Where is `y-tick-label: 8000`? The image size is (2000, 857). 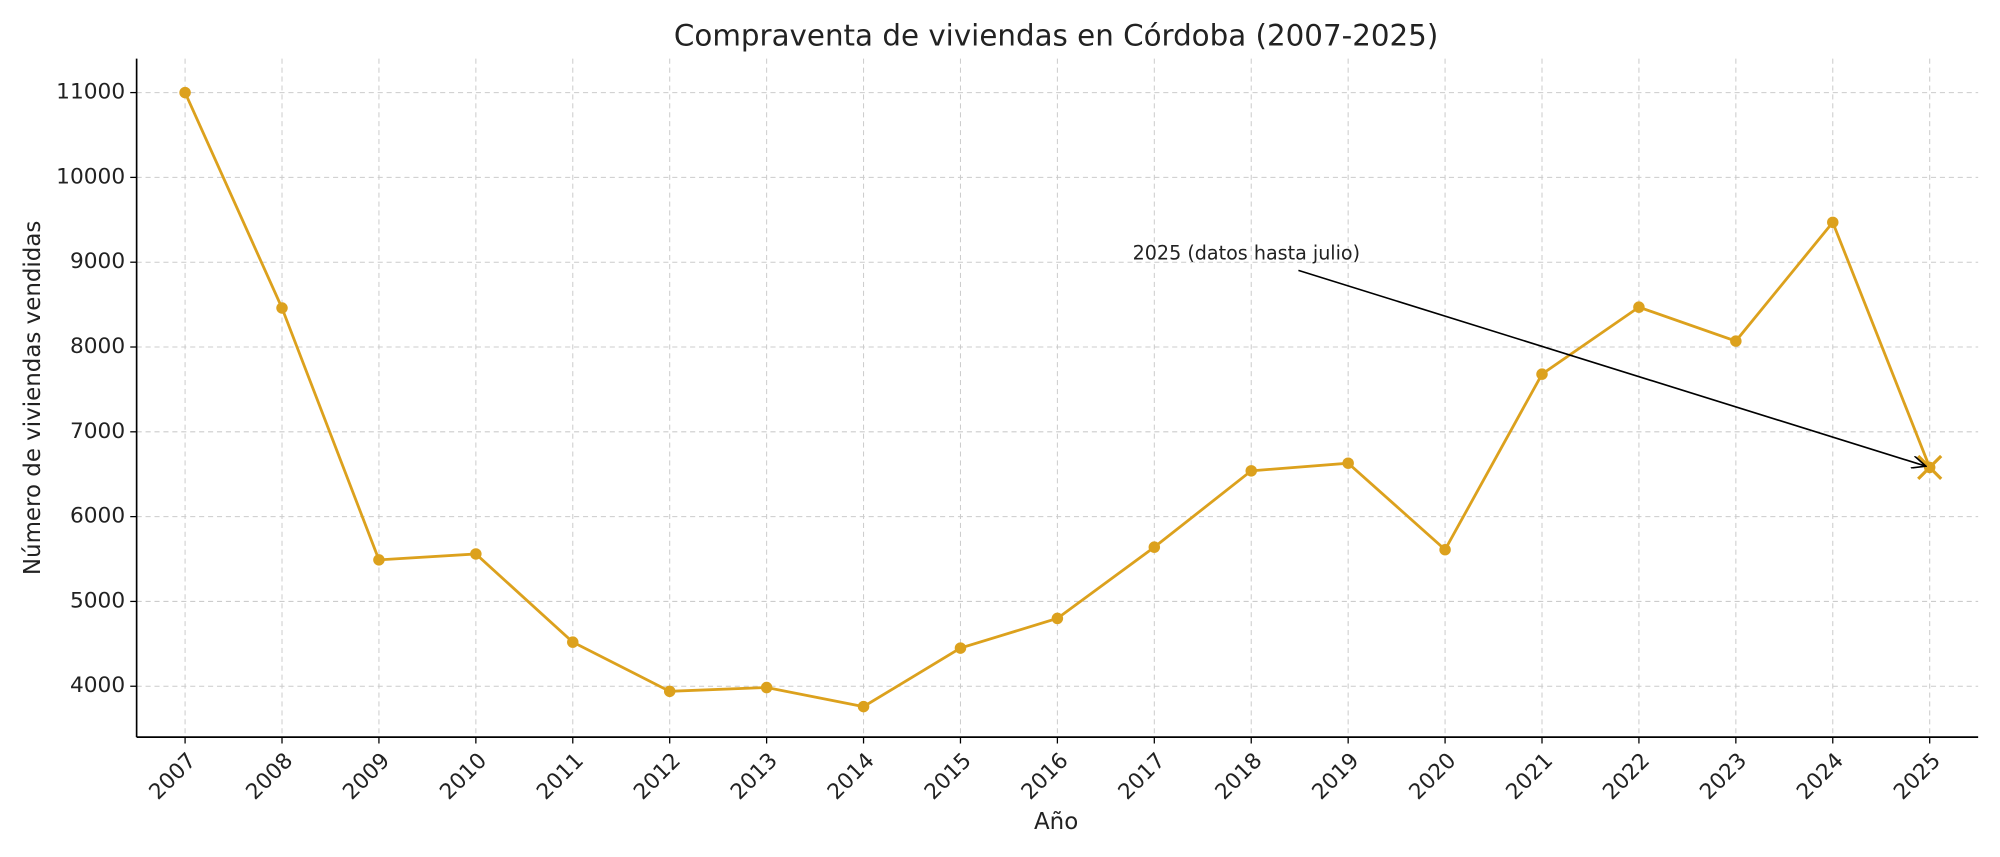
y-tick-label: 8000 is located at coordinates (97, 346).